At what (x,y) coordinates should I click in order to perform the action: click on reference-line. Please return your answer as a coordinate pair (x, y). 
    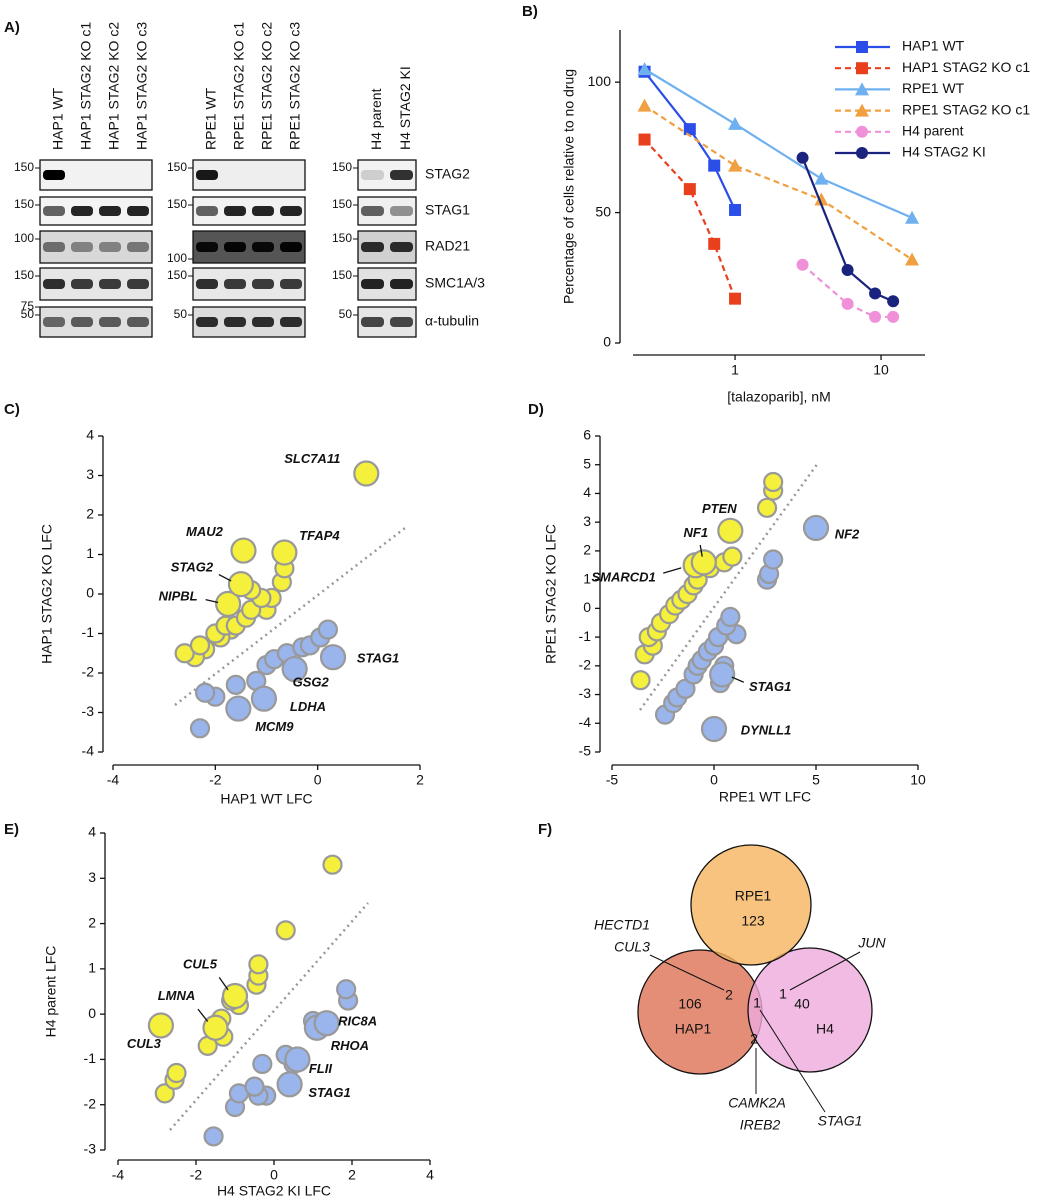
    Looking at the image, I should click on (729, 586).